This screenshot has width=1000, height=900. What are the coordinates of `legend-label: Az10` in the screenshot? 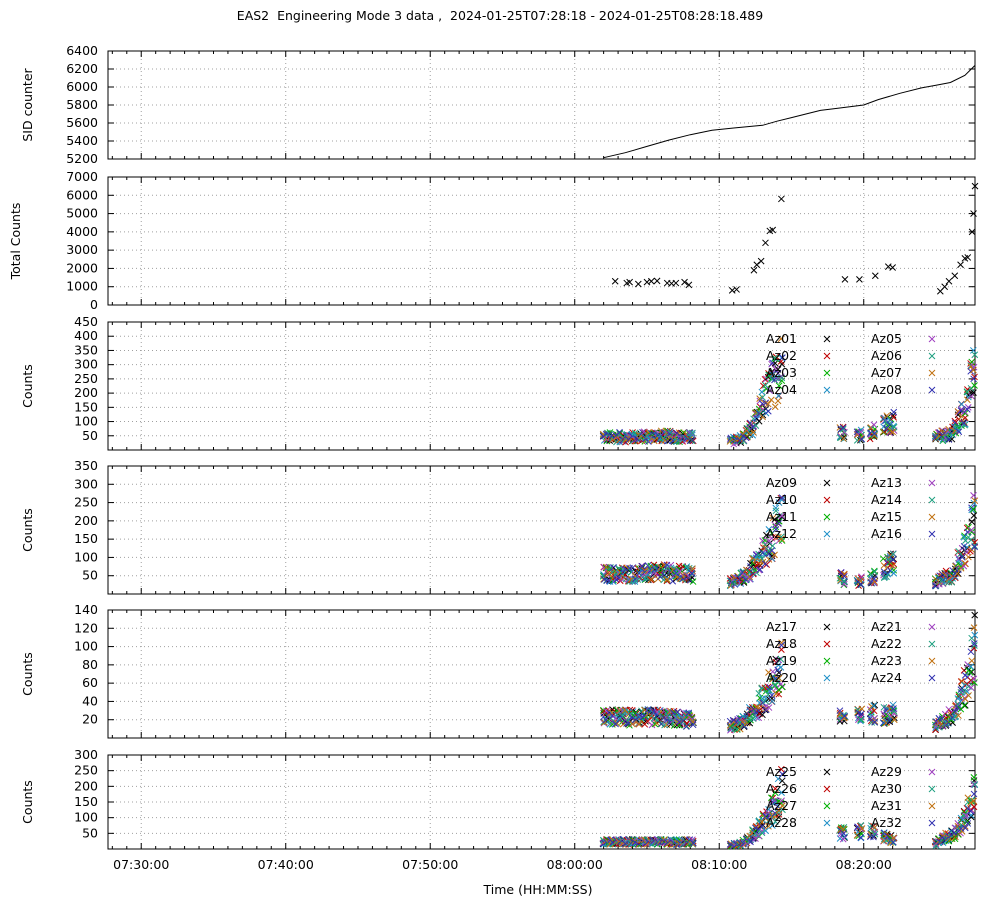 It's located at (781, 499).